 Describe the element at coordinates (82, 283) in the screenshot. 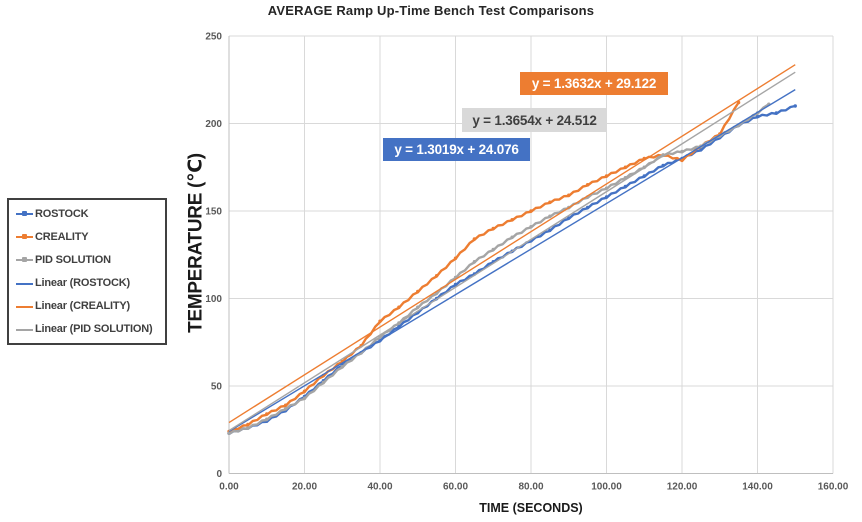

I see `legend-label: Linear (ROSTOCK)` at that location.